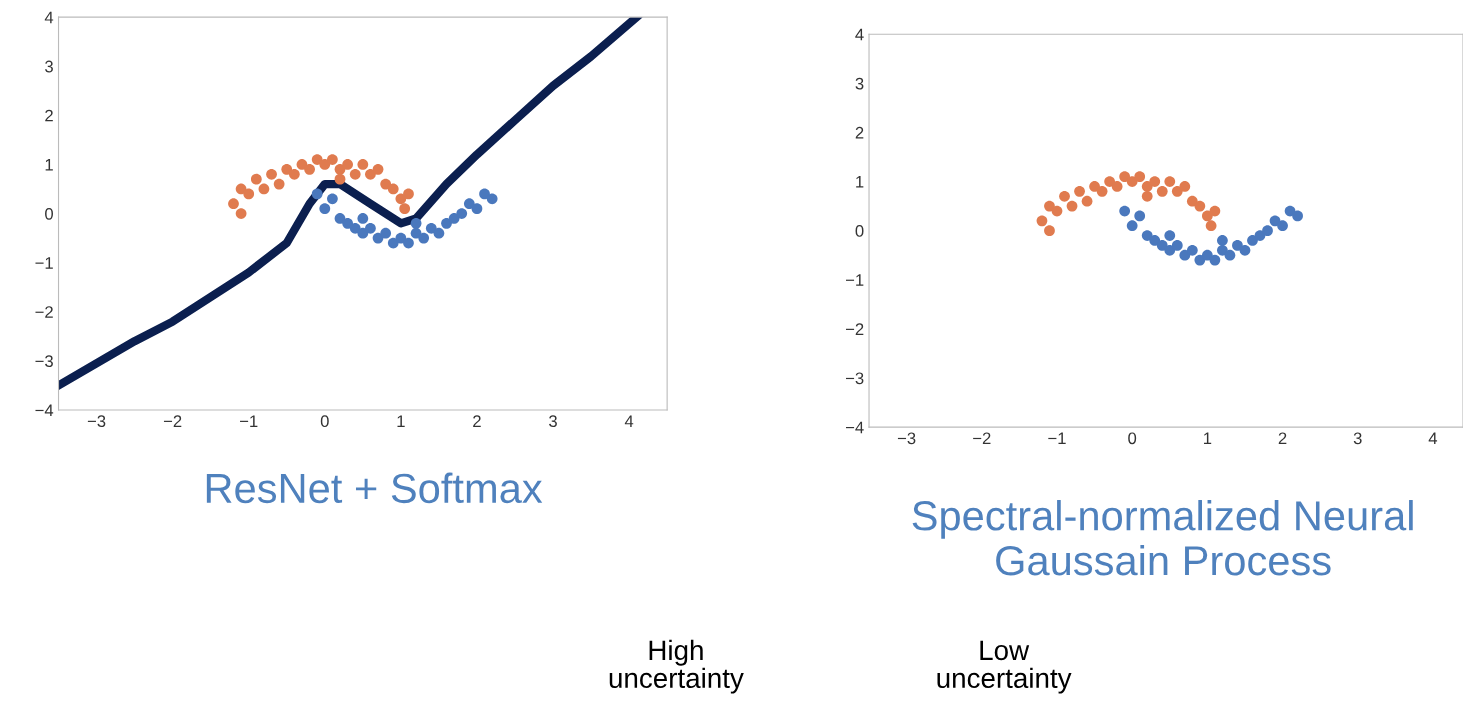 This screenshot has width=1463, height=713. What do you see at coordinates (401, 421) in the screenshot?
I see `x-tick-label: 1` at bounding box center [401, 421].